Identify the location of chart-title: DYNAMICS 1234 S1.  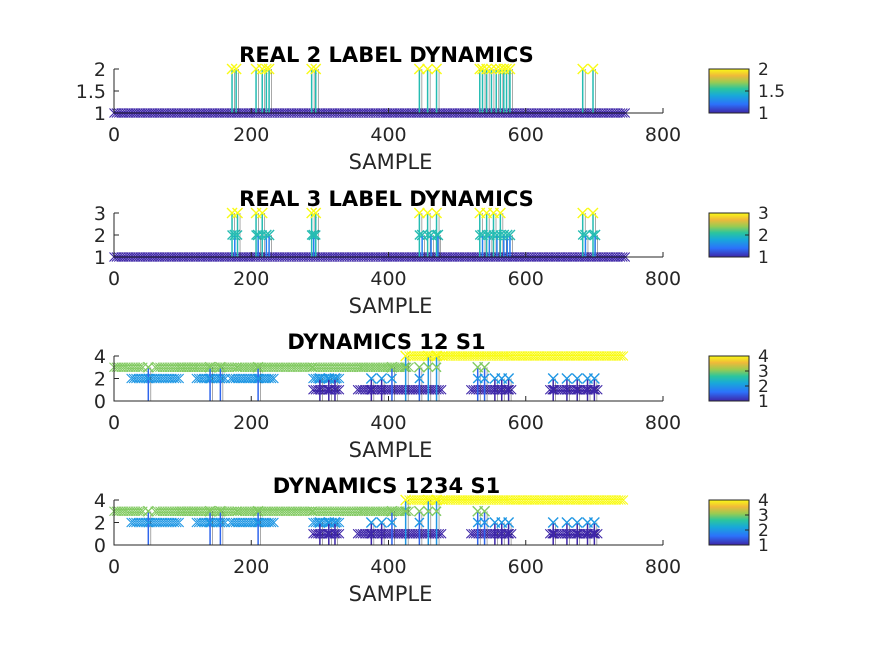
(386, 486).